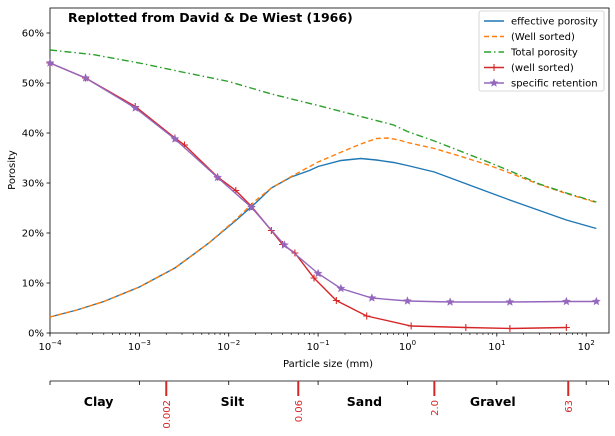 This screenshot has height=436, width=615. Describe the element at coordinates (414, 343) in the screenshot. I see `x-tick-exponent: 0` at that location.